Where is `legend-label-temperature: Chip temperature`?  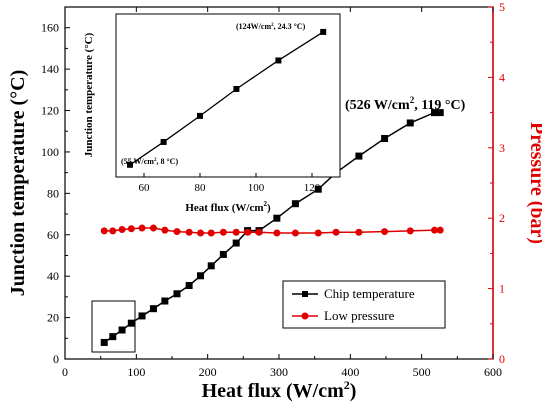
legend-label-temperature: Chip temperature is located at coordinates (369, 293).